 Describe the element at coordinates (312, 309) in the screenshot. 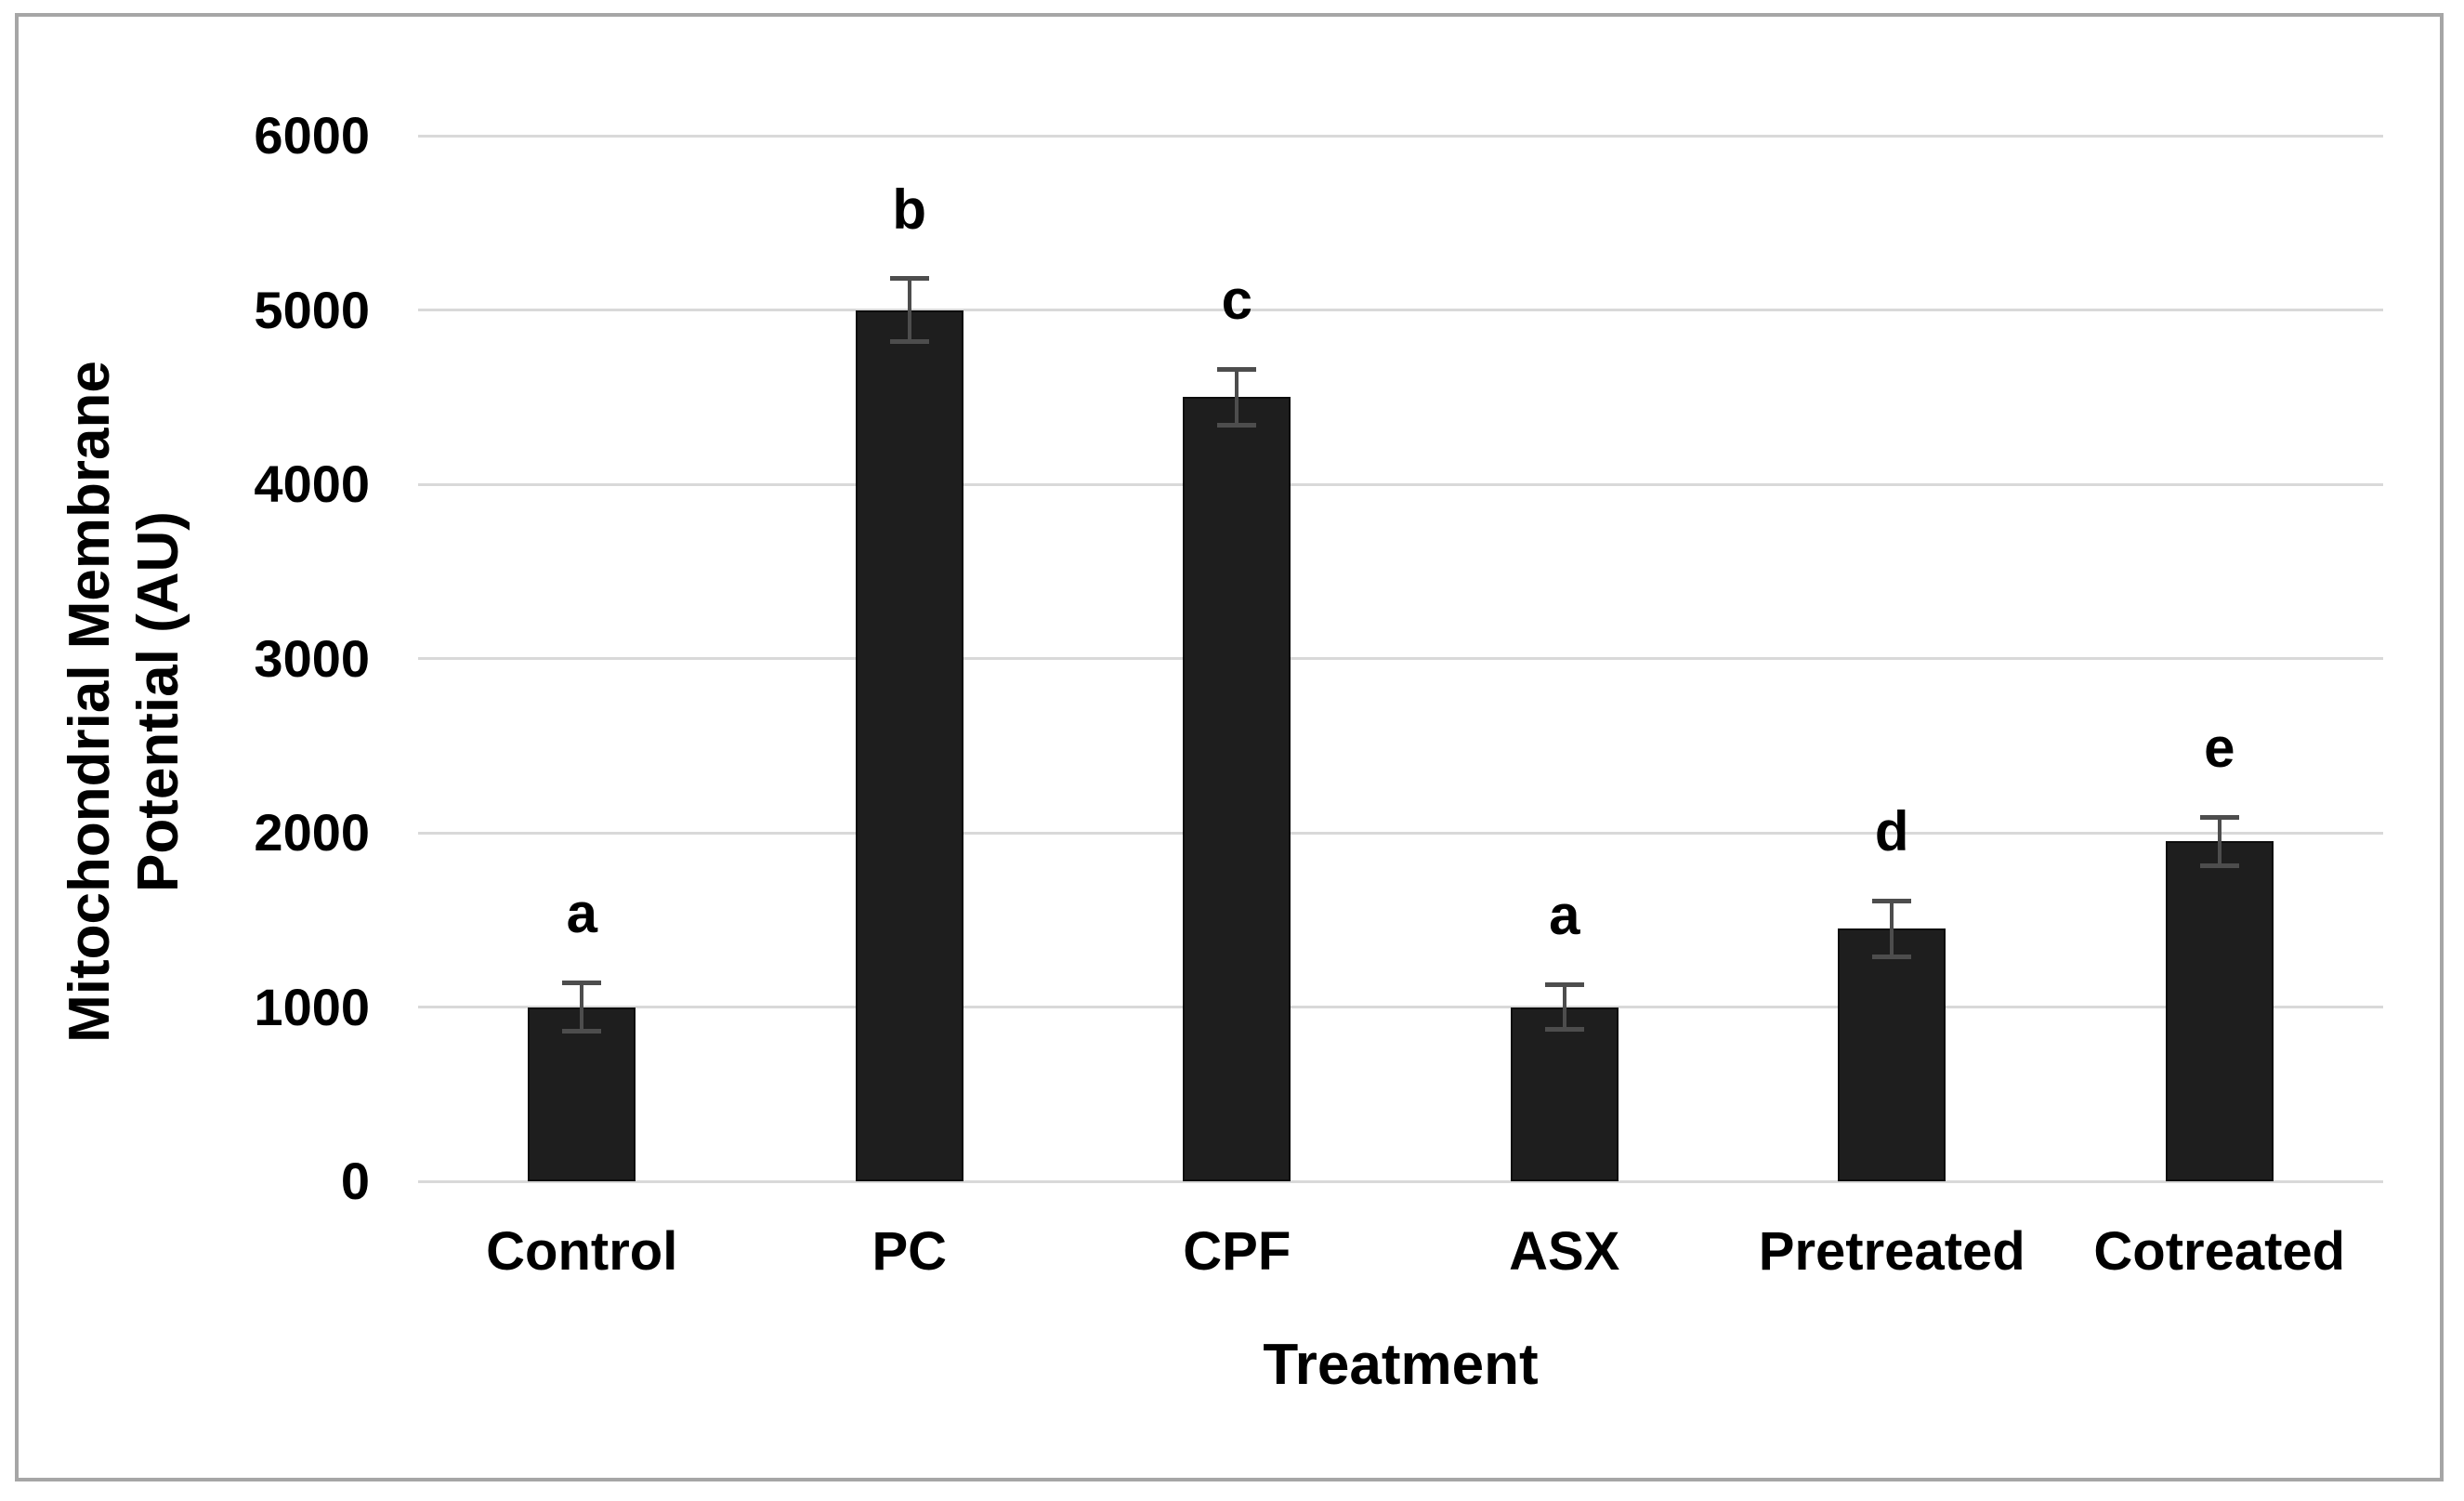

I see `y-tick-label: 5000` at that location.